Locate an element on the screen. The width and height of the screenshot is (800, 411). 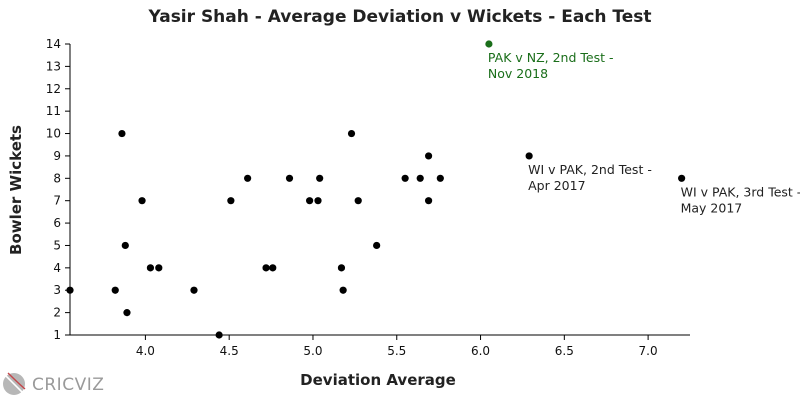
x-tick-label: 5.5 is located at coordinates (396, 351).